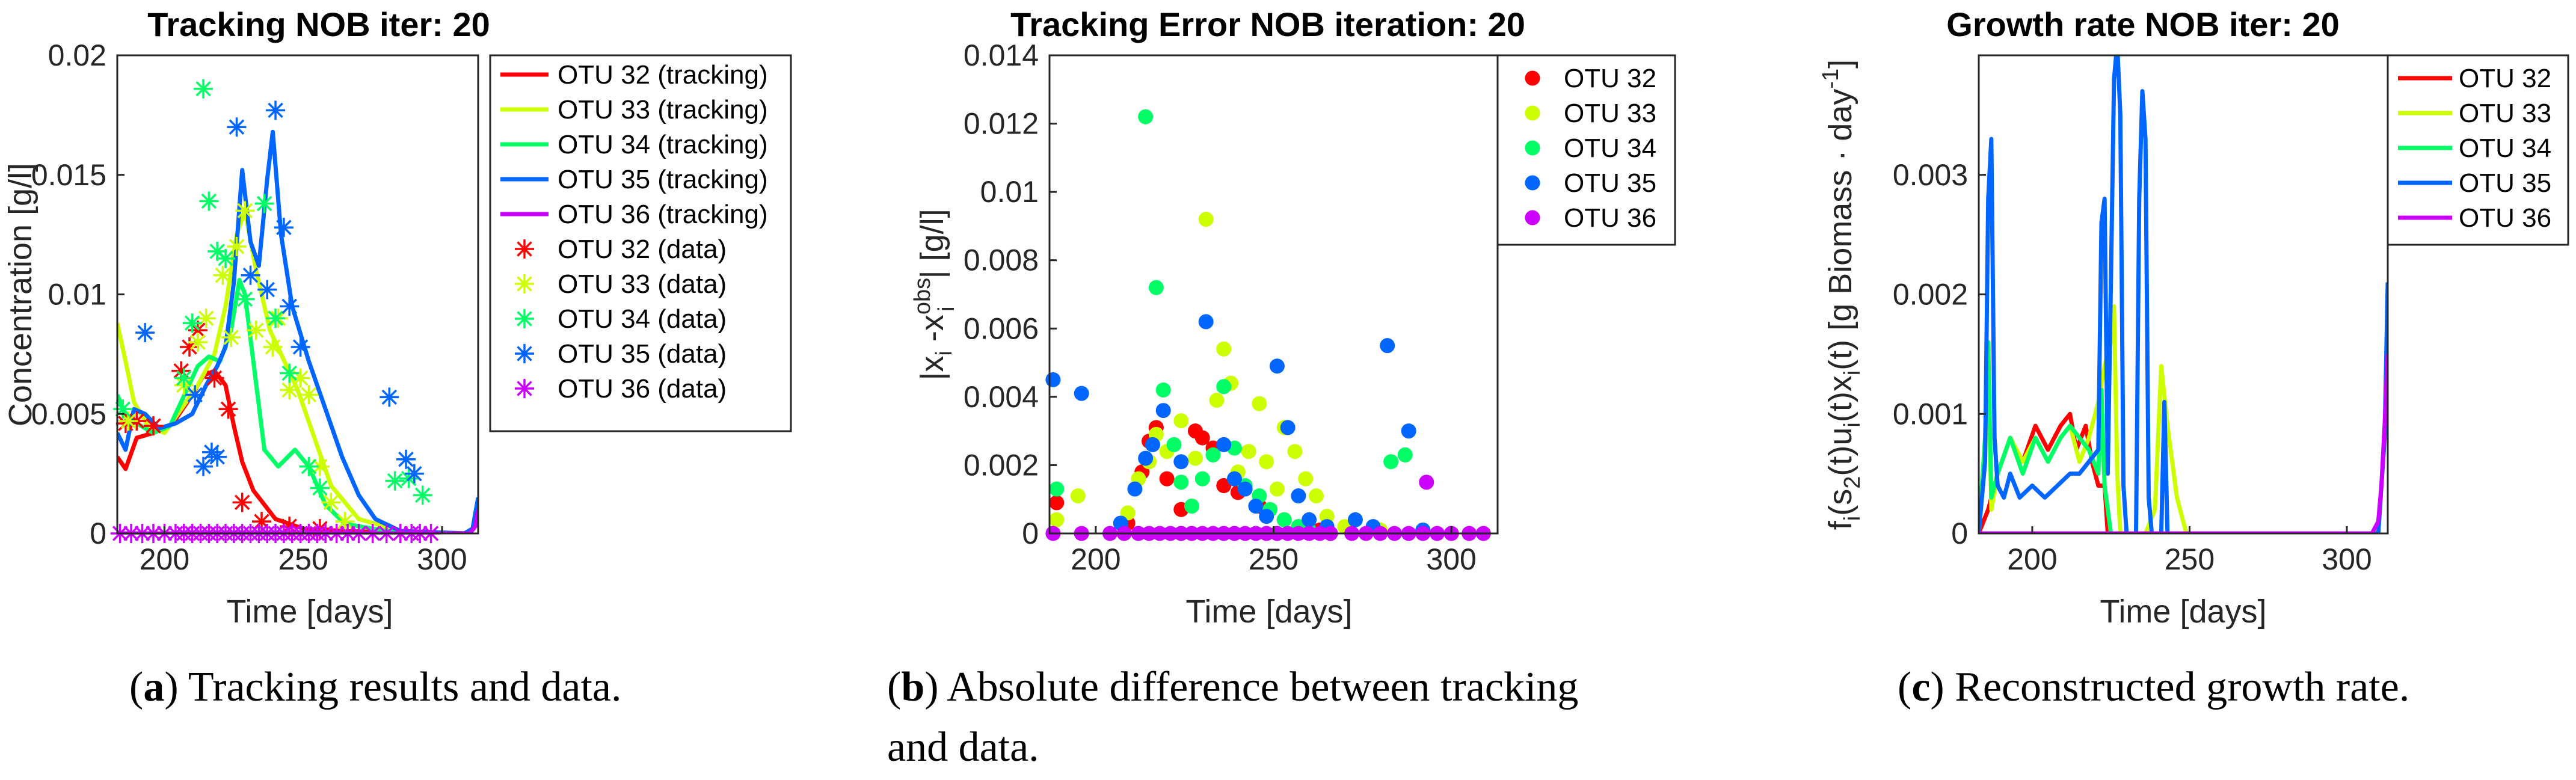 This screenshot has height=780, width=2576. Describe the element at coordinates (1009, 192) in the screenshot. I see `chart-b-ytick-label: 0.01` at that location.